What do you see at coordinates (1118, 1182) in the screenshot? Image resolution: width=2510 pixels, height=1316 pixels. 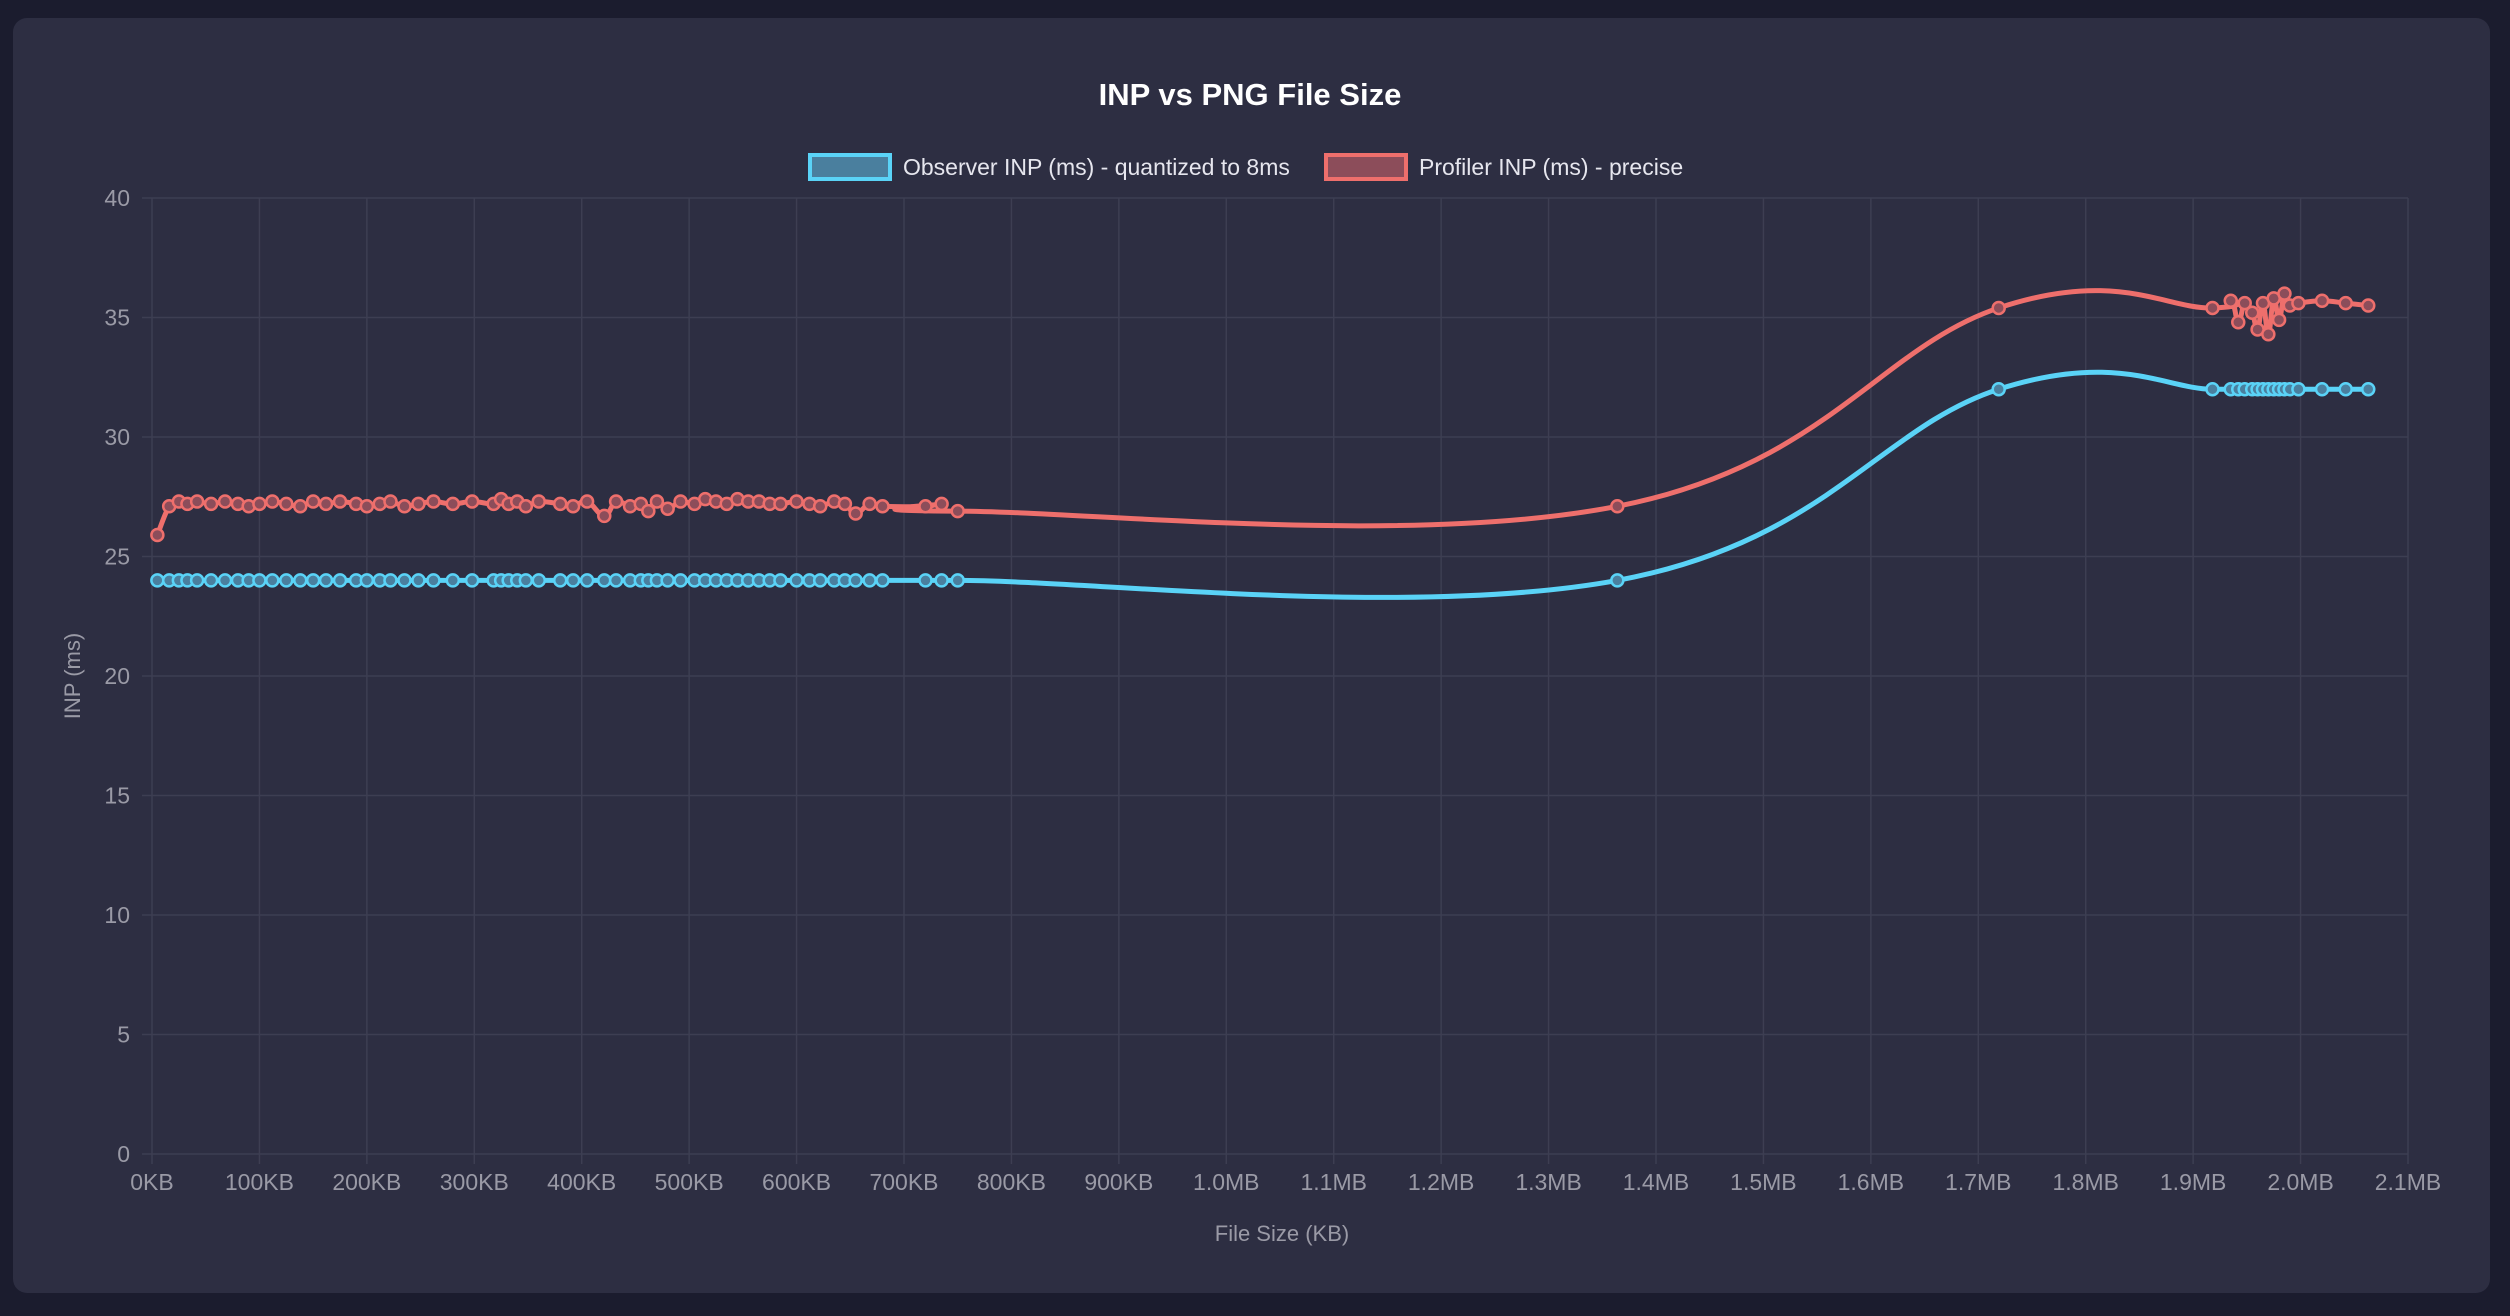 I see `x-tick-label: 900KB` at bounding box center [1118, 1182].